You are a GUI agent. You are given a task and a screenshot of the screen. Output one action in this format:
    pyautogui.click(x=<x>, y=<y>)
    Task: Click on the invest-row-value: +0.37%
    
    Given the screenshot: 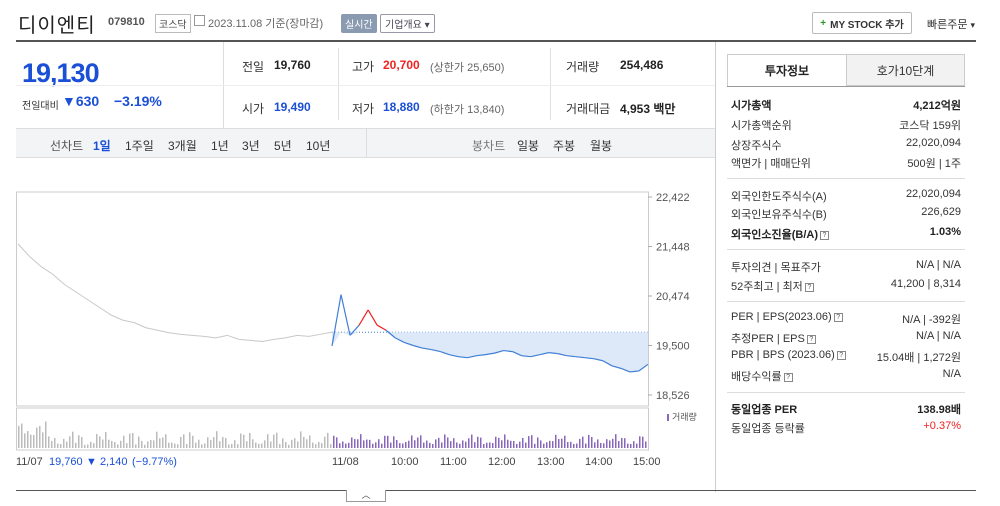 What is the action you would take?
    pyautogui.click(x=942, y=426)
    